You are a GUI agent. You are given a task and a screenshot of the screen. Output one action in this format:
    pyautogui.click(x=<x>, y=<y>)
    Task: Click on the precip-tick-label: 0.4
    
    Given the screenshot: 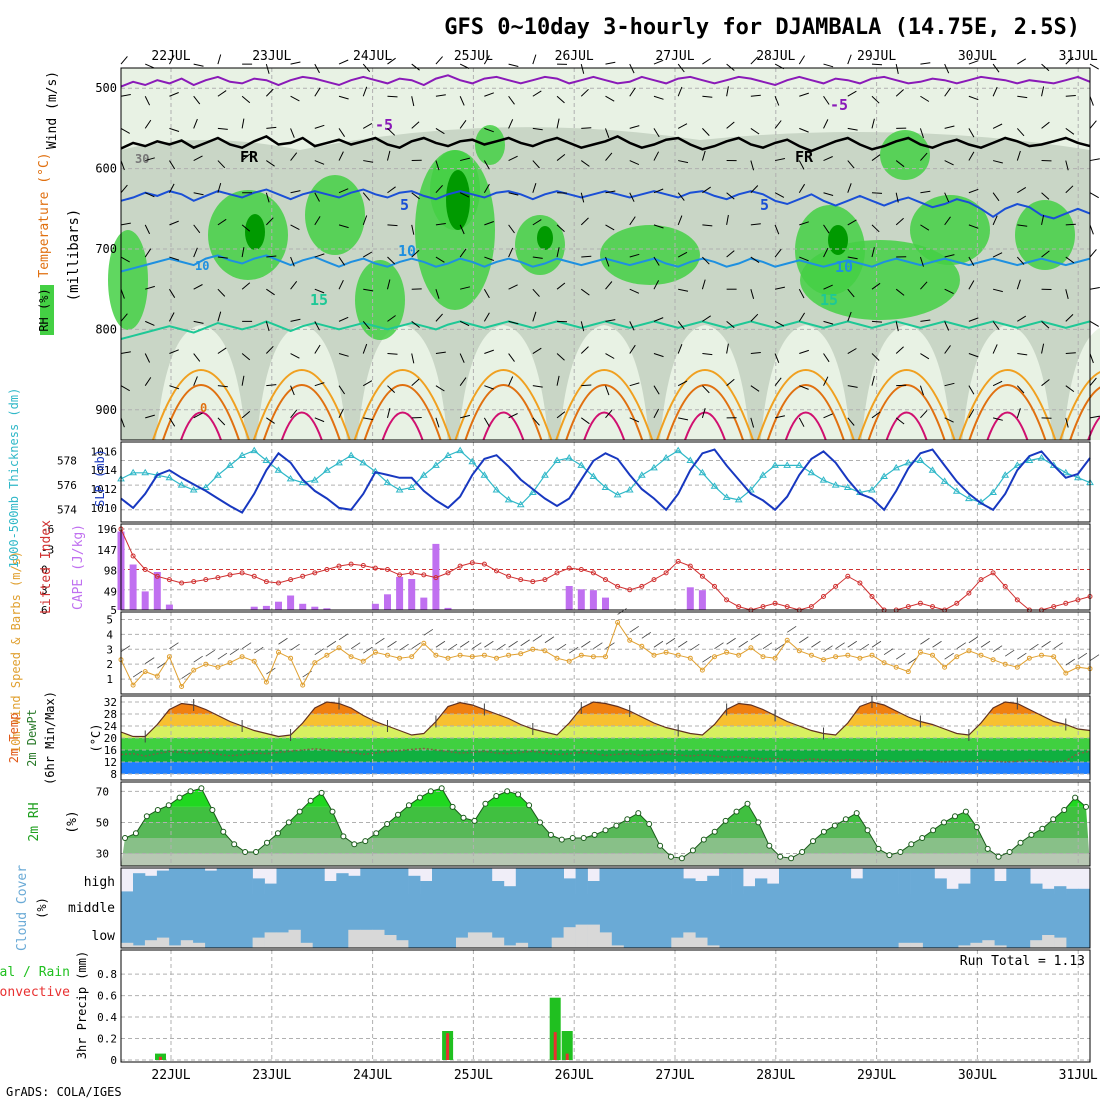 What is the action you would take?
    pyautogui.click(x=107, y=1017)
    